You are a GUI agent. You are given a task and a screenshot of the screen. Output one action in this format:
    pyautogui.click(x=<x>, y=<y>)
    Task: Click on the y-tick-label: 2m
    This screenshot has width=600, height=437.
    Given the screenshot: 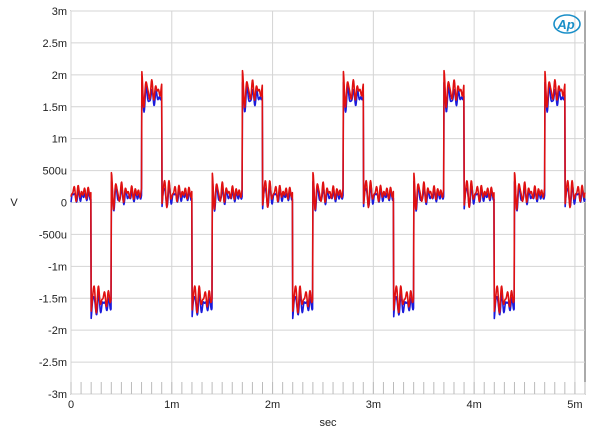 What is the action you would take?
    pyautogui.click(x=59, y=76)
    